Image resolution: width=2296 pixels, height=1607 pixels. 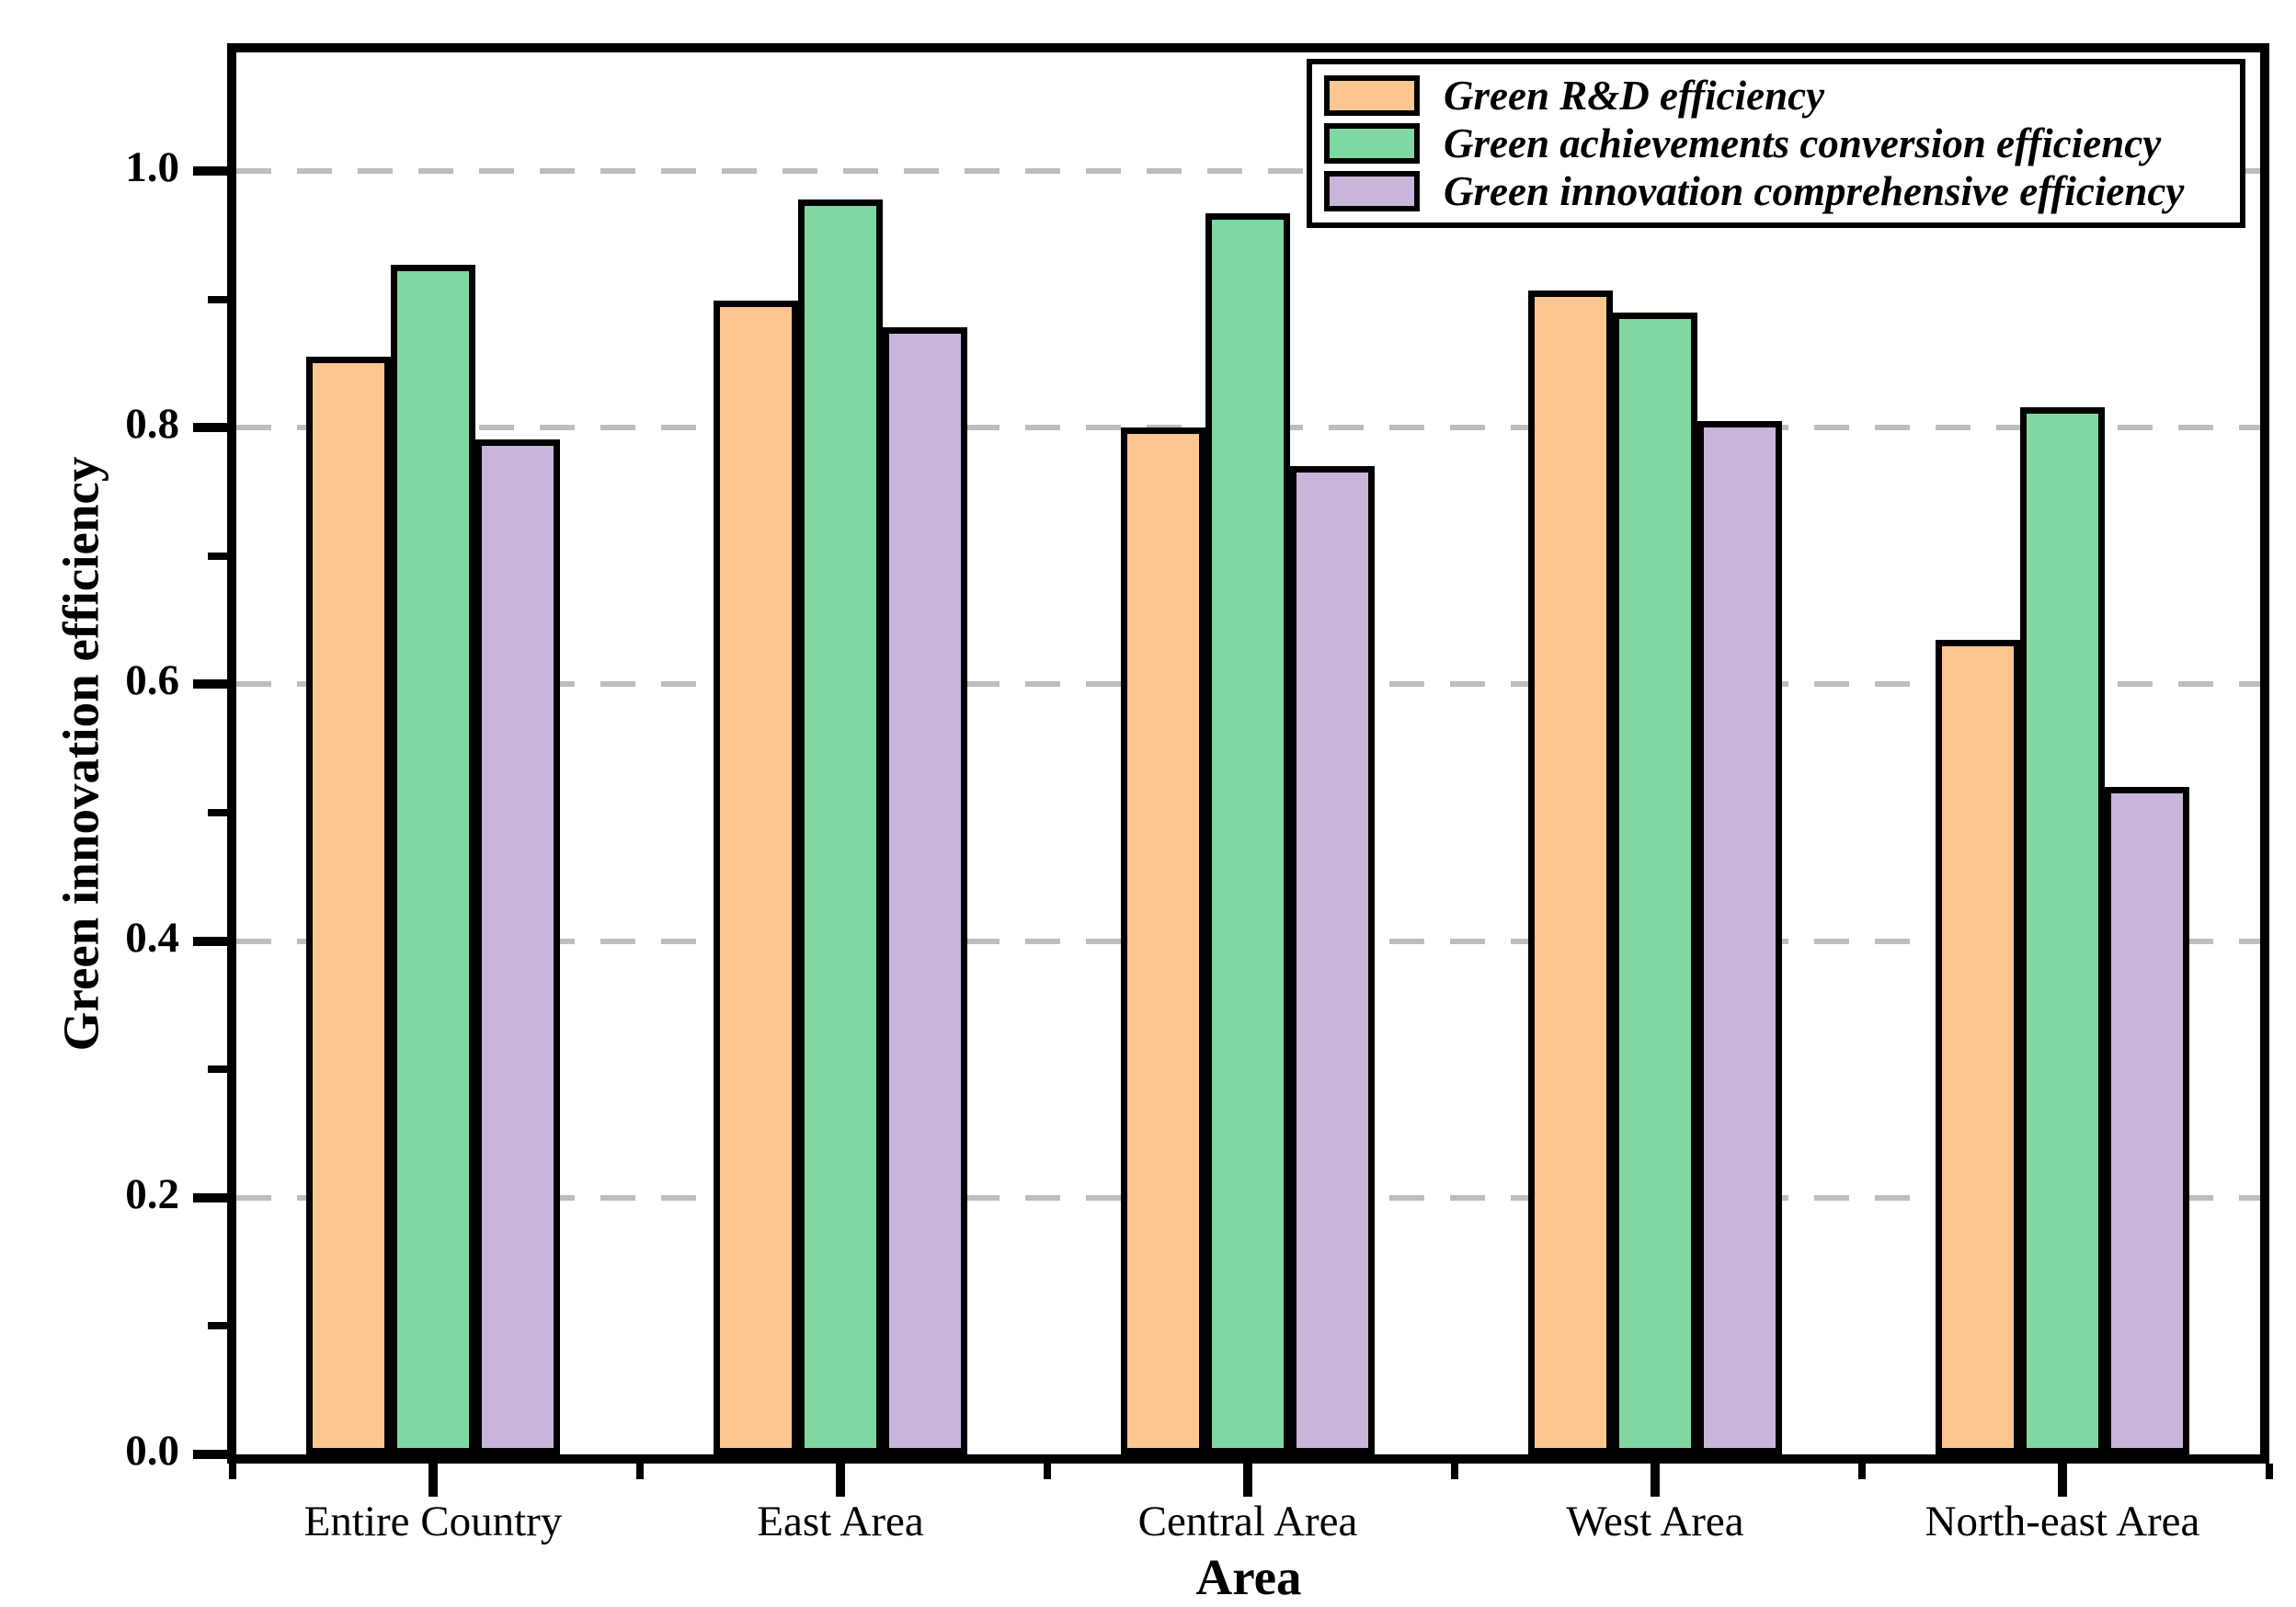 What do you see at coordinates (152, 937) in the screenshot?
I see `y-tick-label: 0.4` at bounding box center [152, 937].